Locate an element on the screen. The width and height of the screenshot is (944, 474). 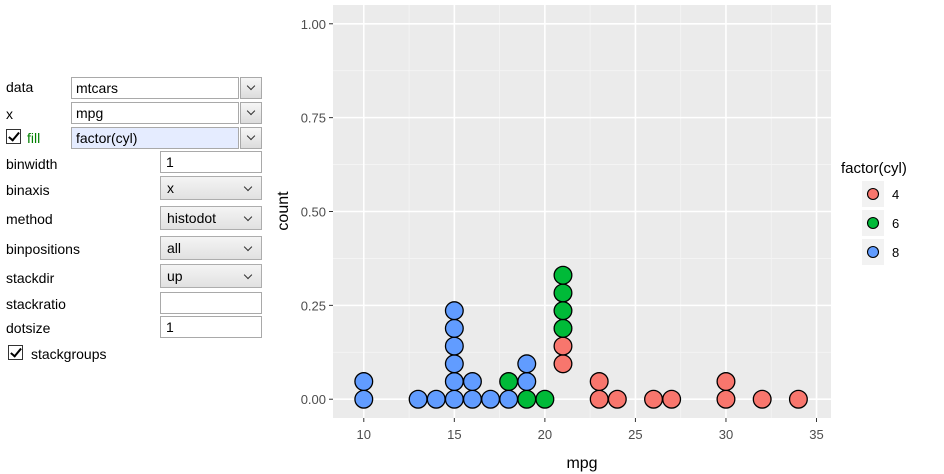
y-axis-title: count is located at coordinates (283, 211).